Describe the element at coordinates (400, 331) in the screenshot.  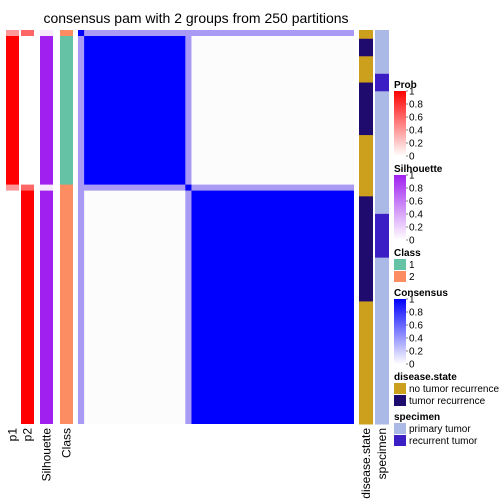
I see `legend-gradient-consensus` at that location.